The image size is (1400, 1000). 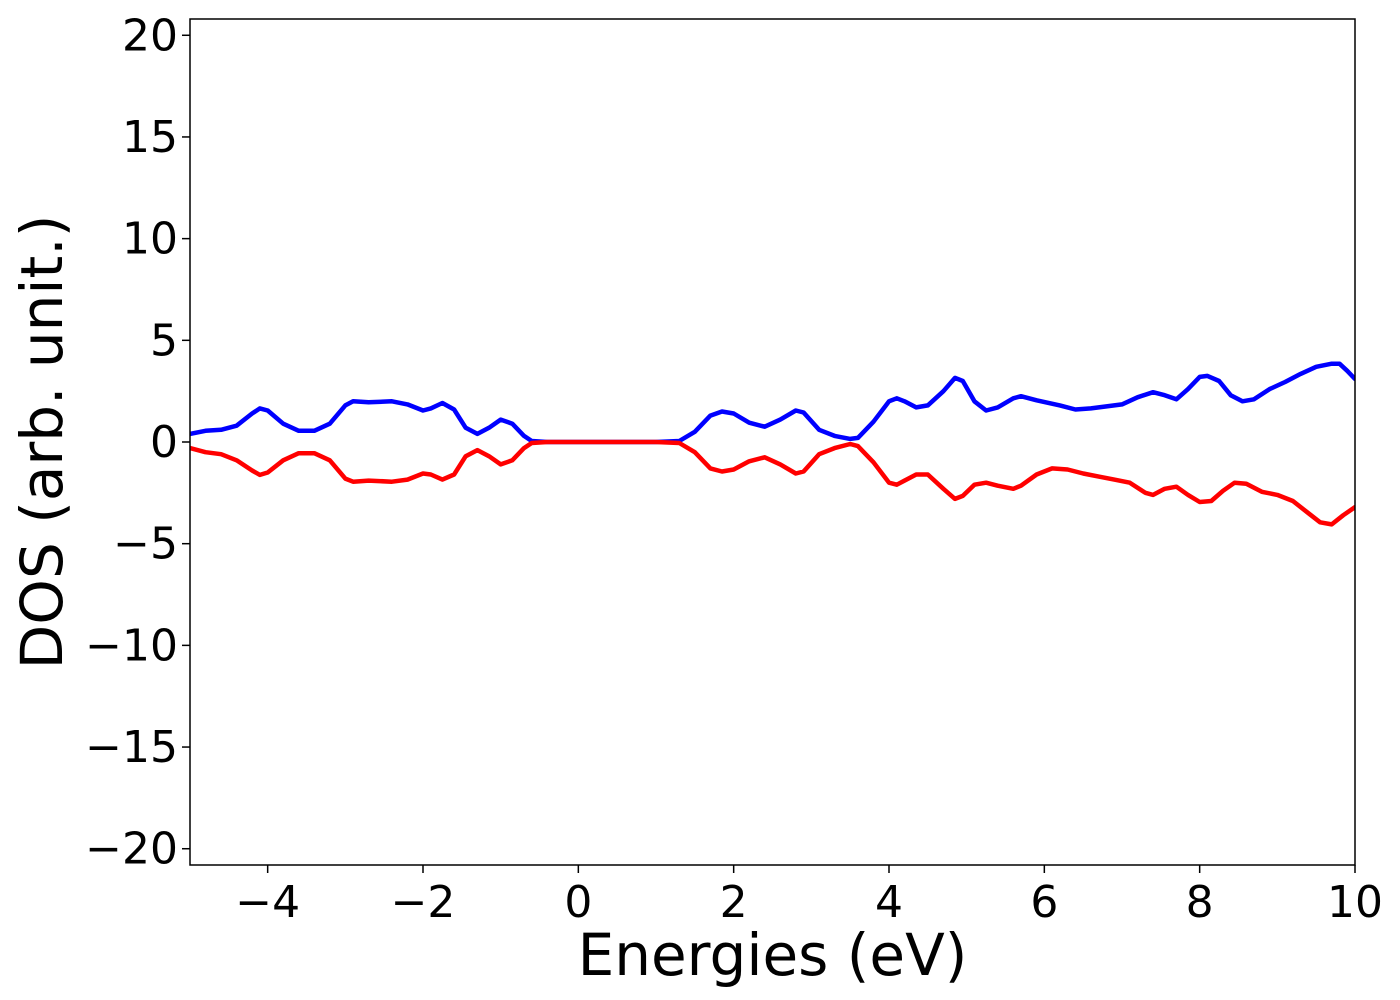 I want to click on y-tick-label: 15, so click(x=150, y=137).